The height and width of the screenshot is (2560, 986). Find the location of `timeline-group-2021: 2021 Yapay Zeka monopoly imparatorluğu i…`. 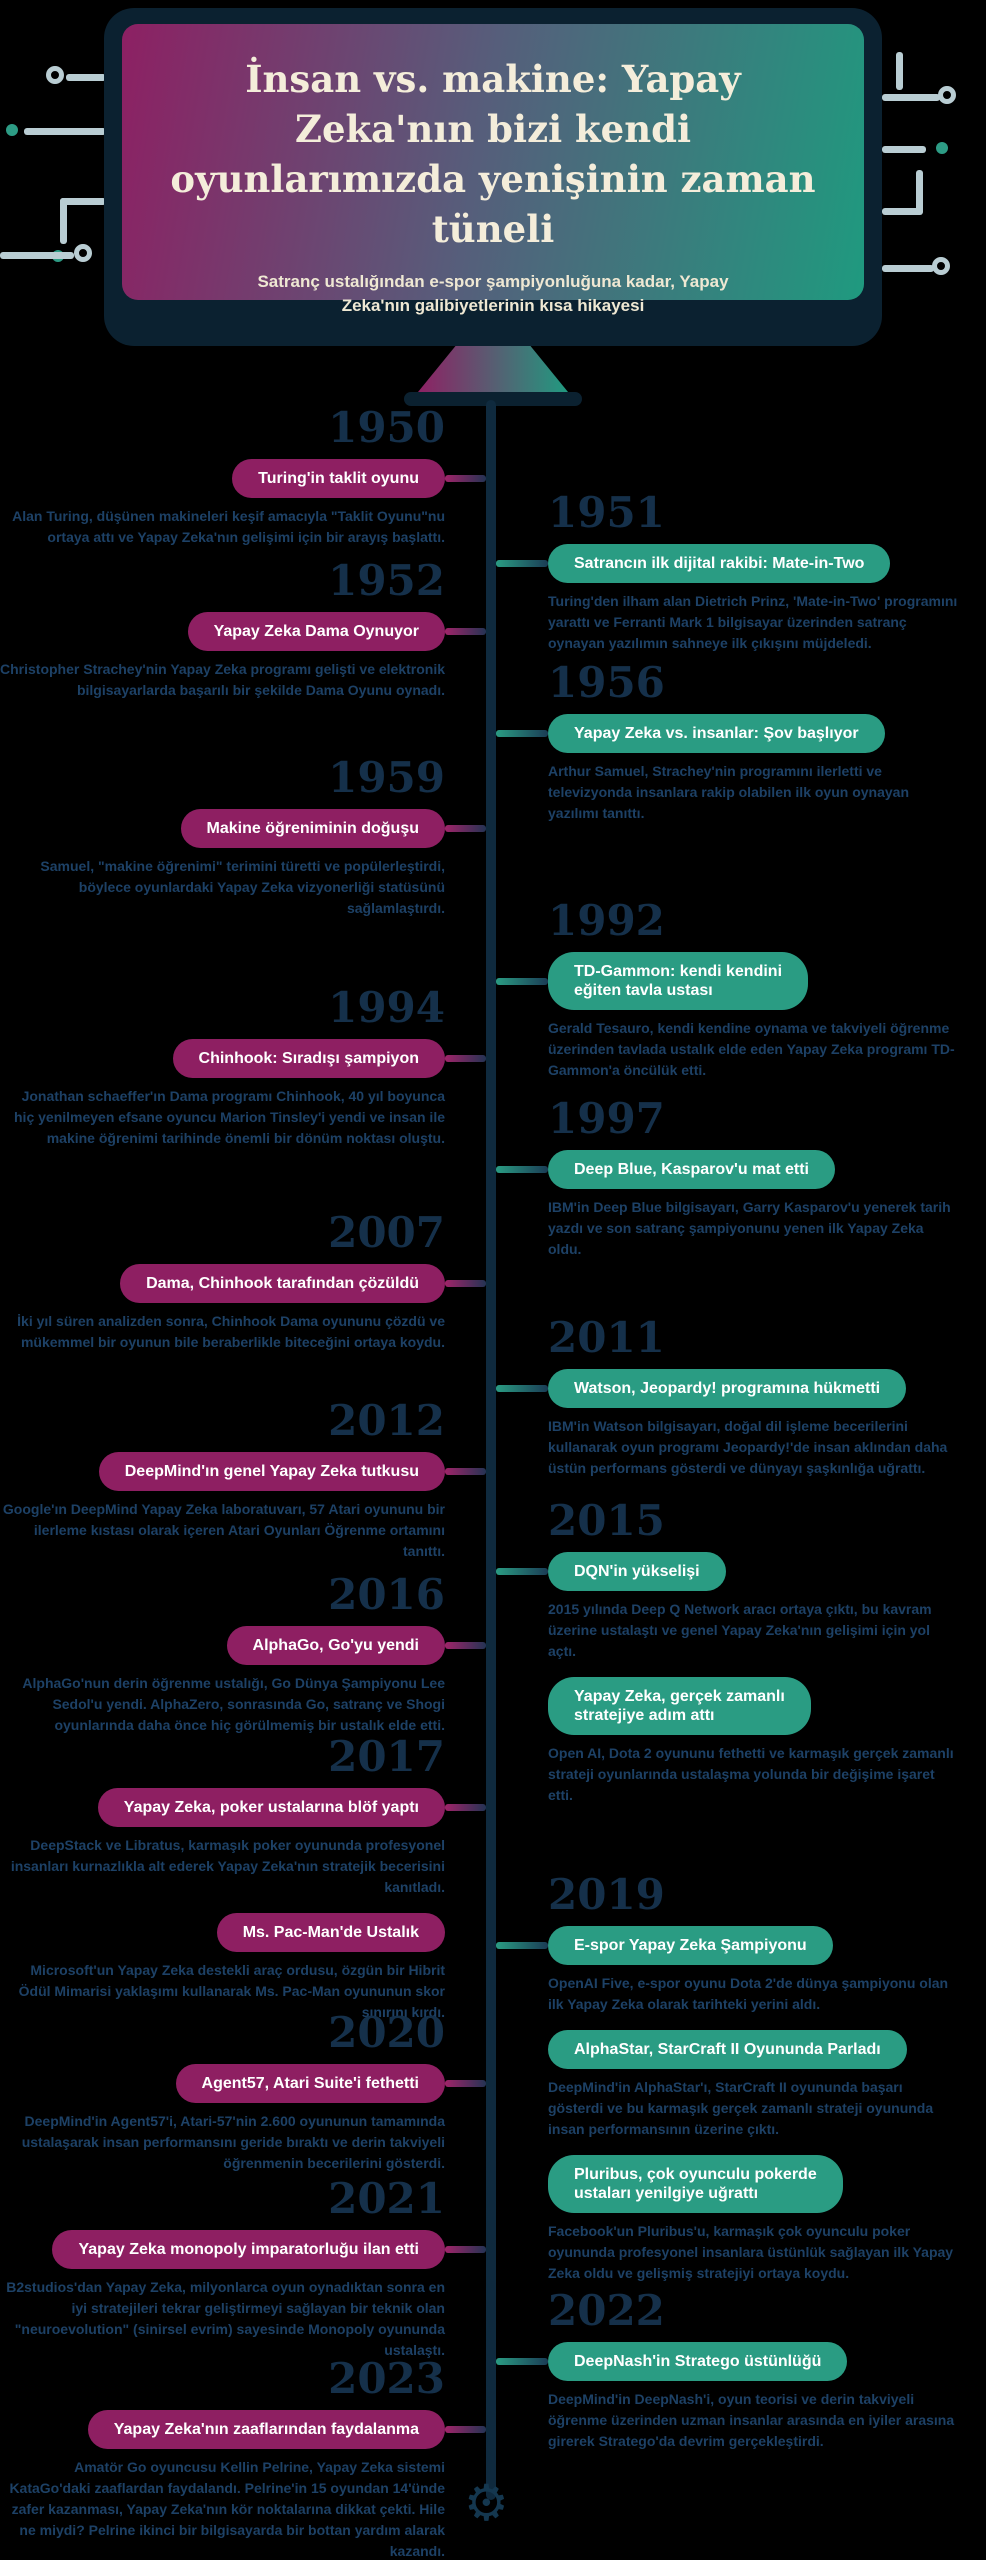

timeline-group-2021: 2021 Yapay Zeka monopoly imparatorluğu i… is located at coordinates (243, 2268).